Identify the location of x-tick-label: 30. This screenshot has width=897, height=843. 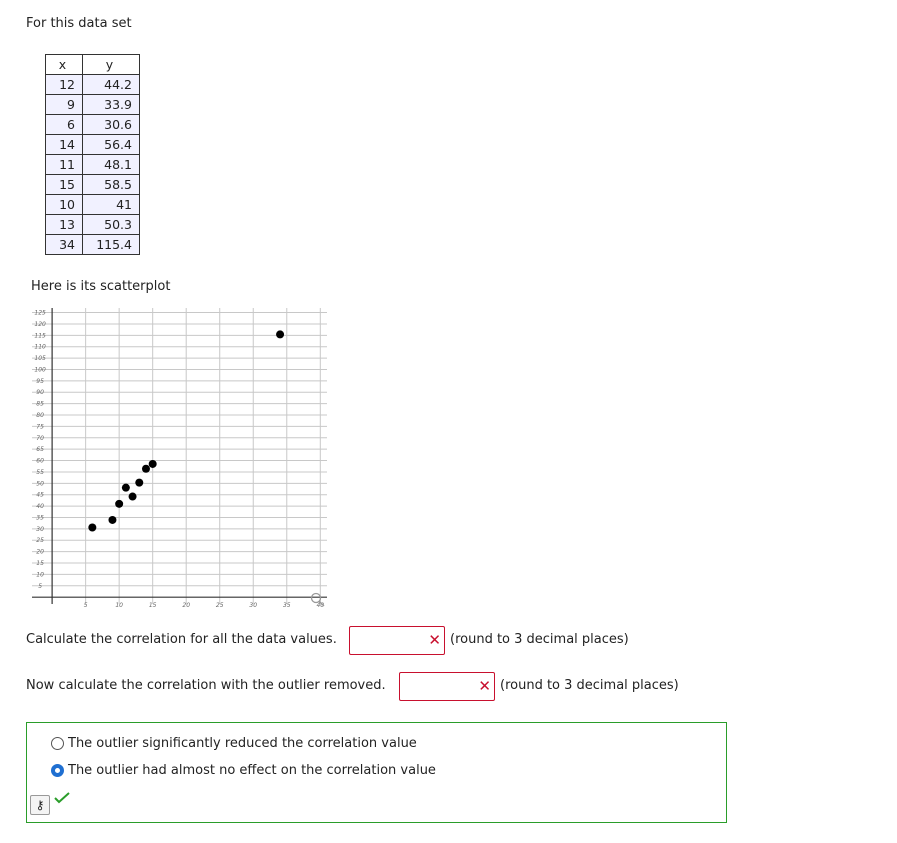
(253, 605).